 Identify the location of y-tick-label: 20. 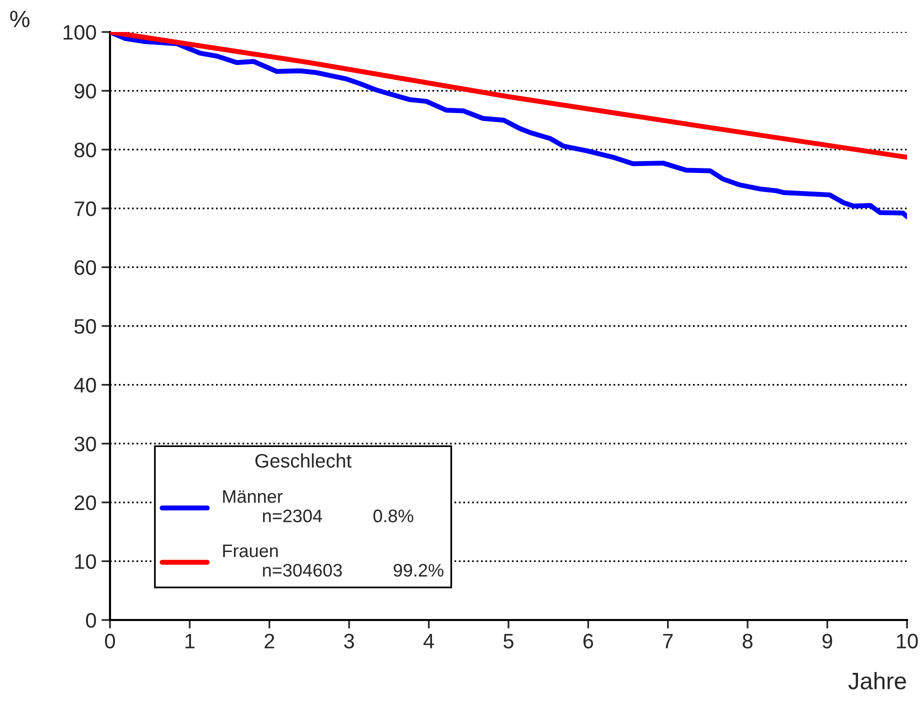
(85, 502).